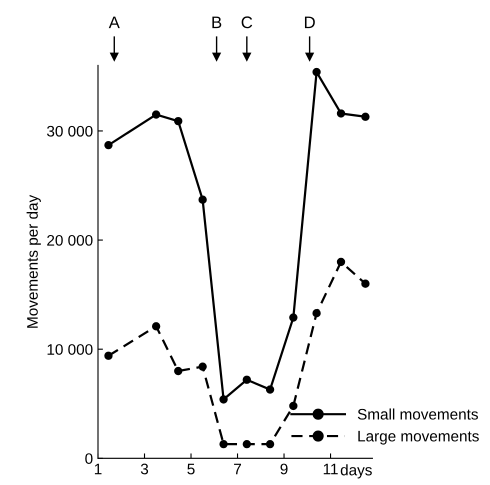 The width and height of the screenshot is (490, 485). What do you see at coordinates (284, 469) in the screenshot?
I see `x-tick-label: 9` at bounding box center [284, 469].